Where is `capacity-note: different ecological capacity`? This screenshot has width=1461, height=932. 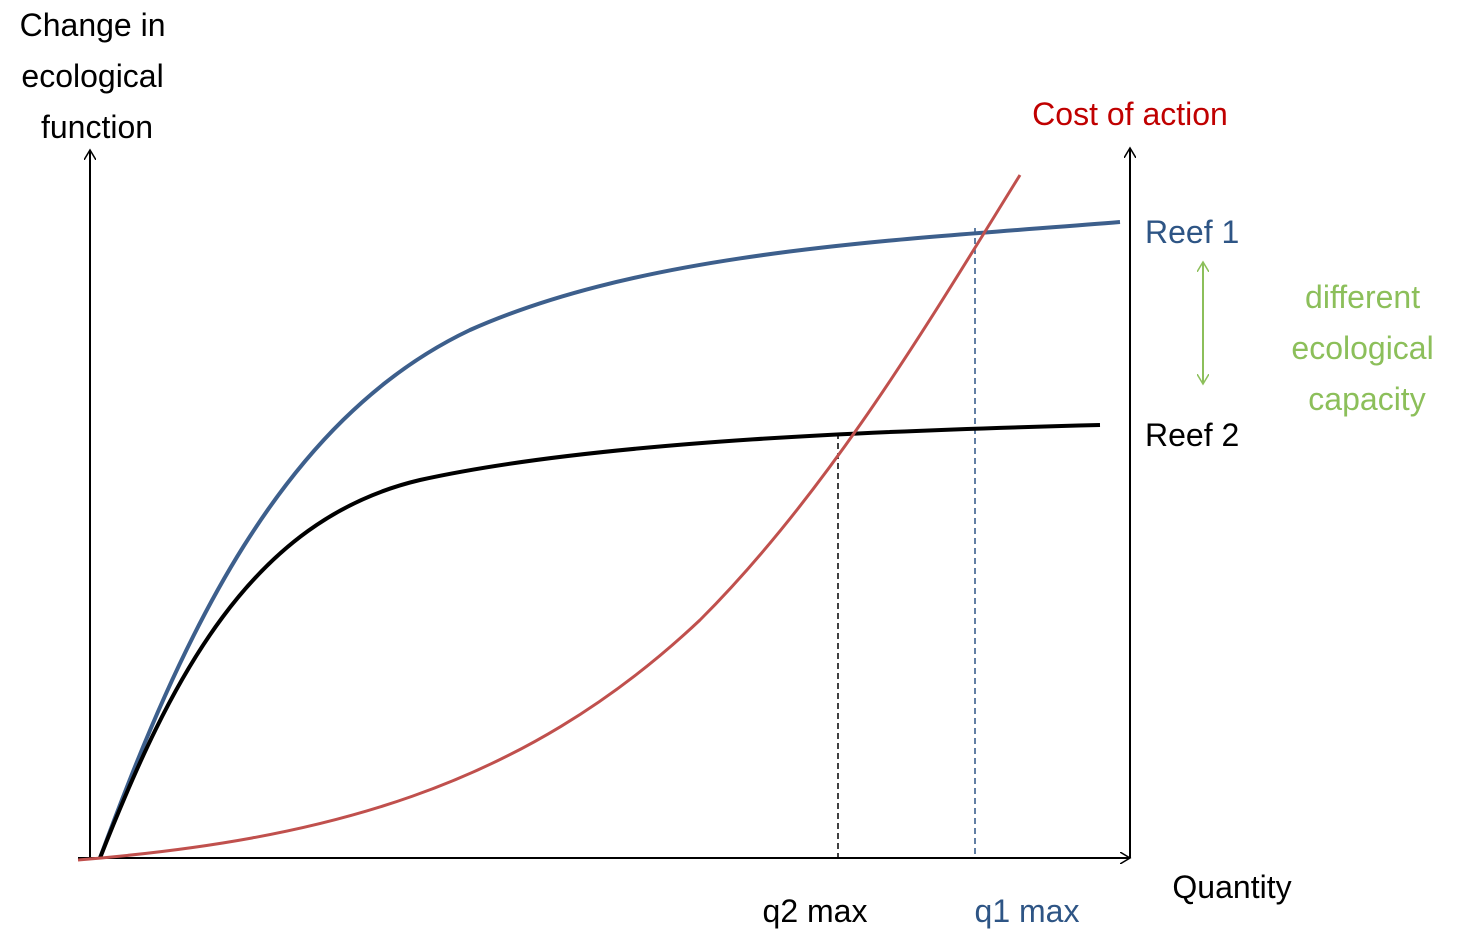
capacity-note: different ecological capacity is located at coordinates (1366, 348).